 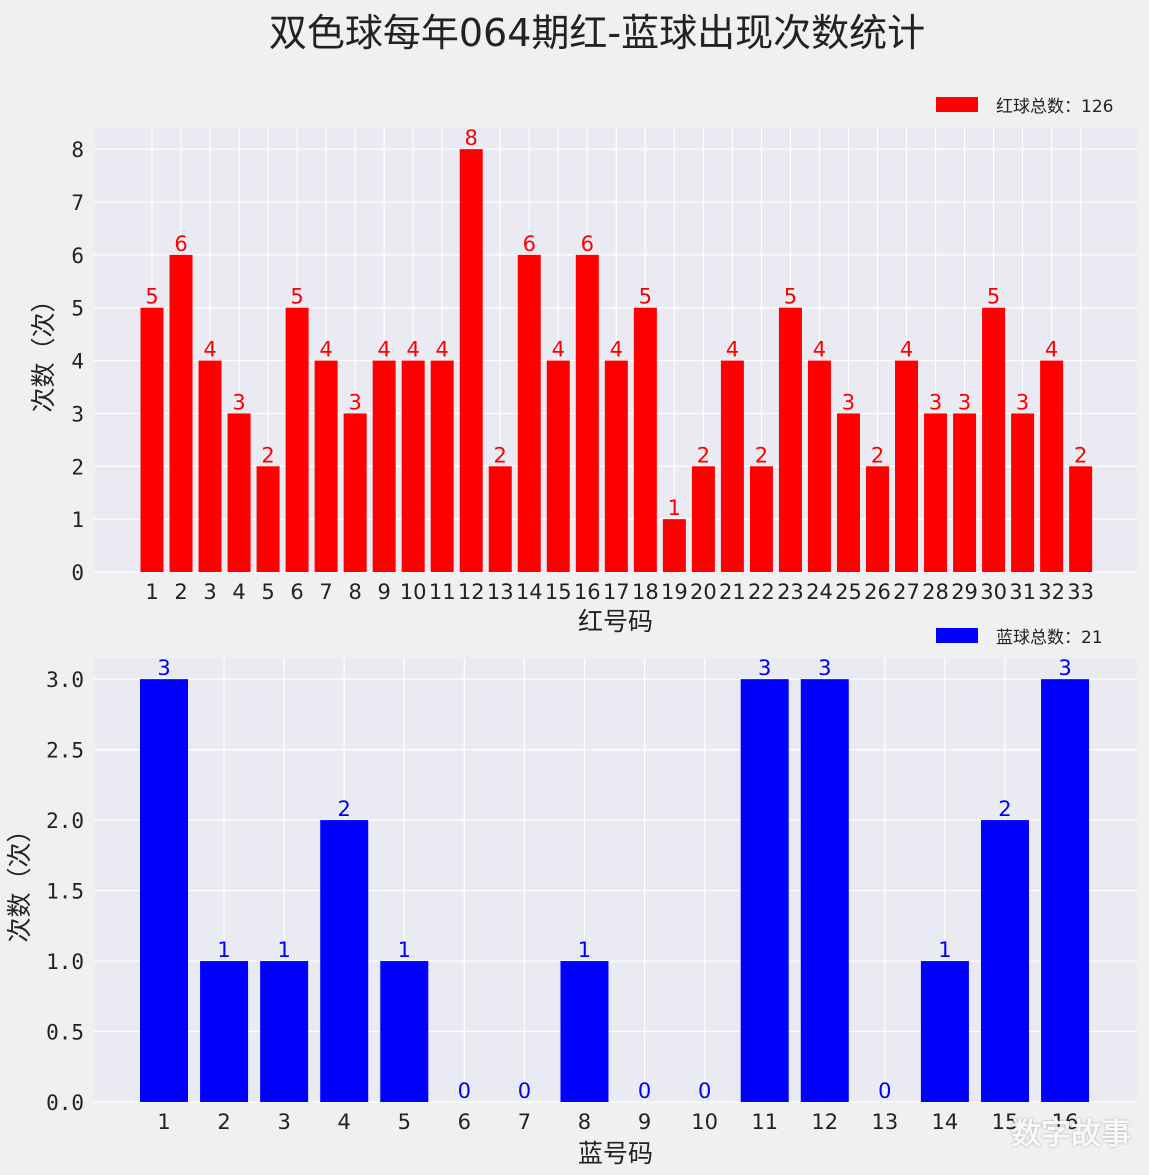 I want to click on chart-title: 双色球每年064期红-蓝球出现次数统计, so click(x=597, y=33).